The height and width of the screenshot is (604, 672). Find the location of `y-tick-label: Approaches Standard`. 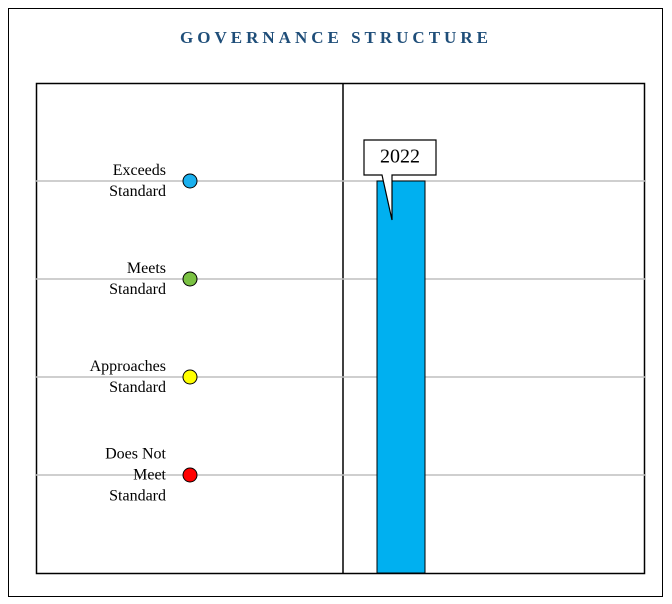

y-tick-label: Approaches Standard is located at coordinates (127, 377).